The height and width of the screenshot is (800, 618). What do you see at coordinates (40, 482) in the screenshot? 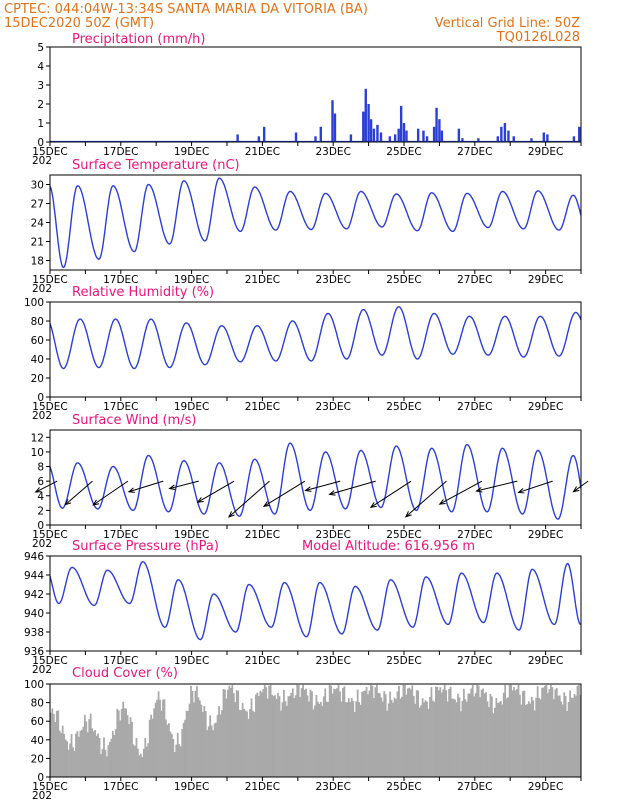
I see `y-tick-label: 6` at bounding box center [40, 482].